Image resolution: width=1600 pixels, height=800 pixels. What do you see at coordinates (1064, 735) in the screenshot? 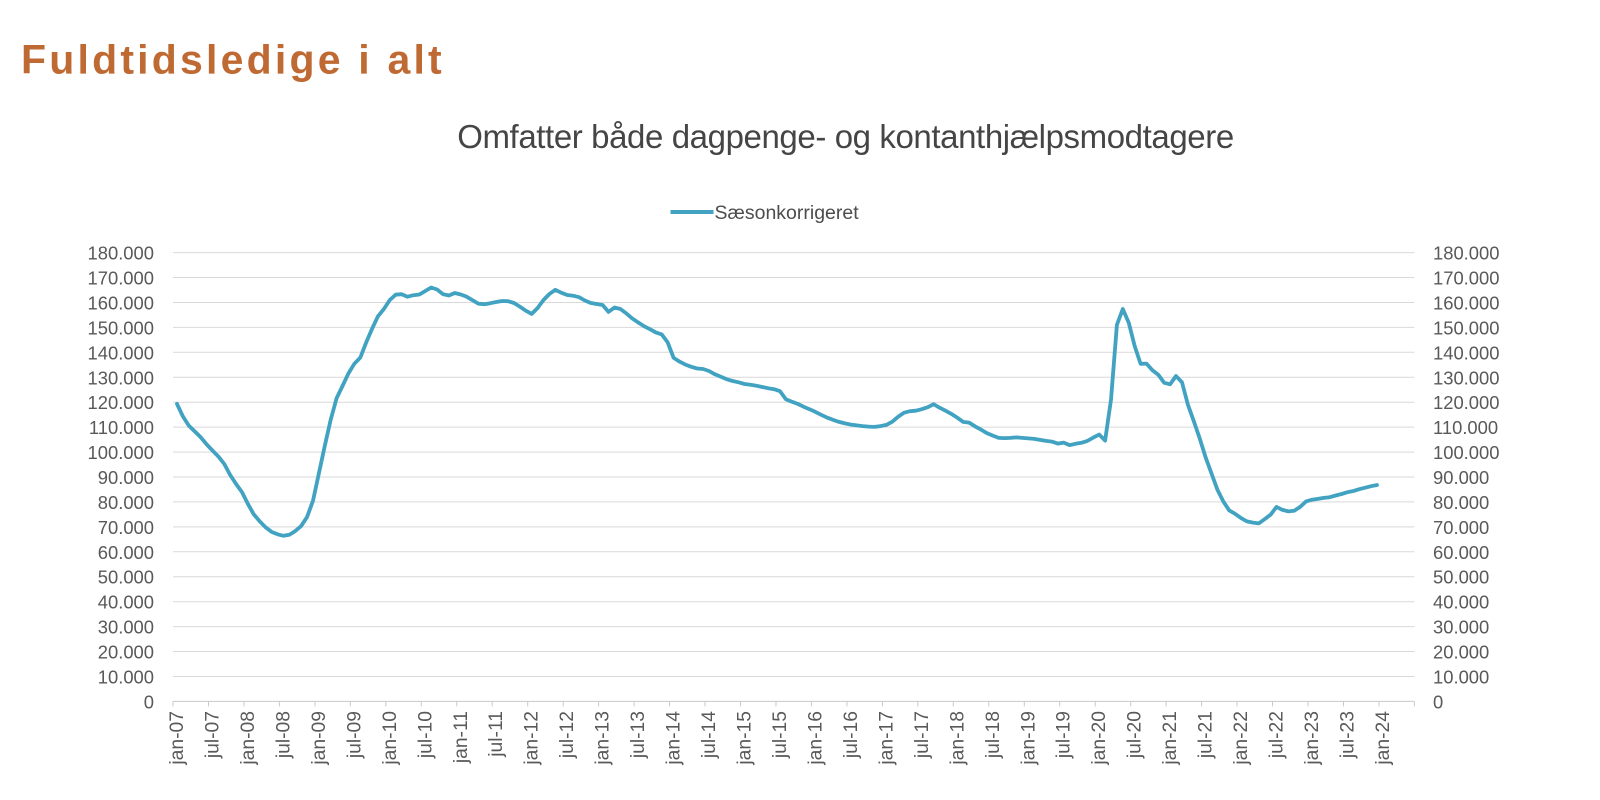
I see `svg-text: jul-19` at bounding box center [1064, 735].